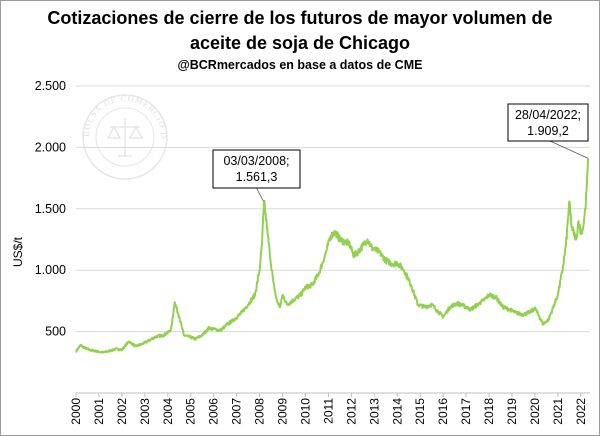 The image size is (600, 436). Describe the element at coordinates (420, 411) in the screenshot. I see `x-tick-label: 2015` at that location.